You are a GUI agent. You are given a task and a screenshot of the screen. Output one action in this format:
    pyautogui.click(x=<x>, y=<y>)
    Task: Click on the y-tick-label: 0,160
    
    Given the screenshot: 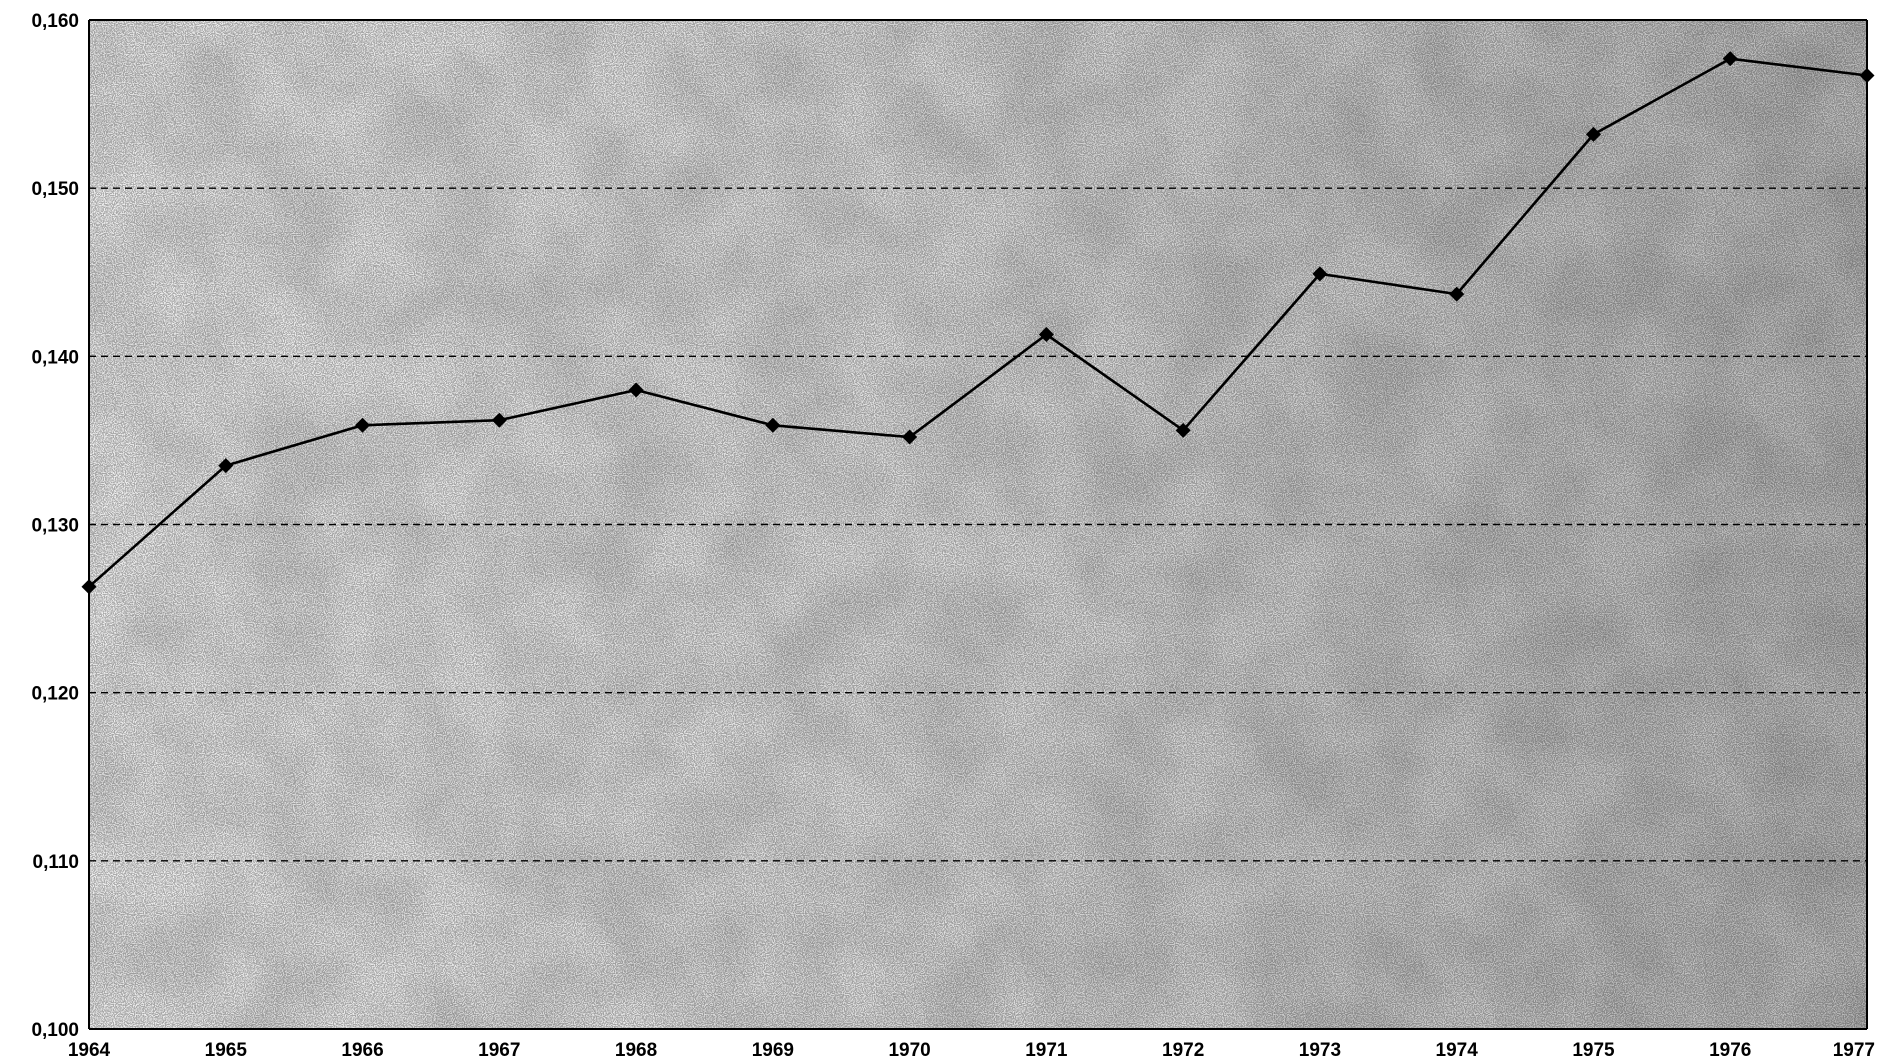 What is the action you would take?
    pyautogui.click(x=55, y=21)
    